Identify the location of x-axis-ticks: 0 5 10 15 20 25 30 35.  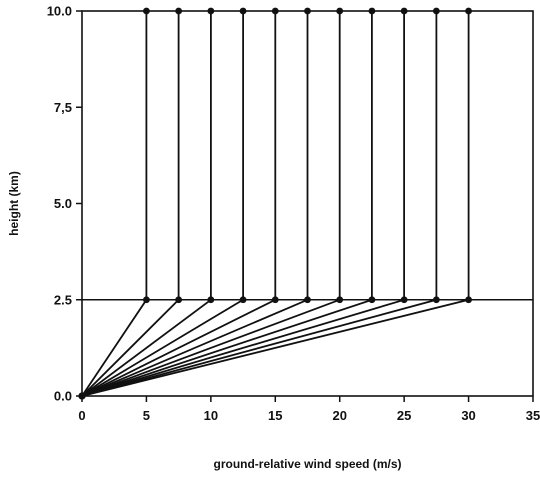
(309, 409).